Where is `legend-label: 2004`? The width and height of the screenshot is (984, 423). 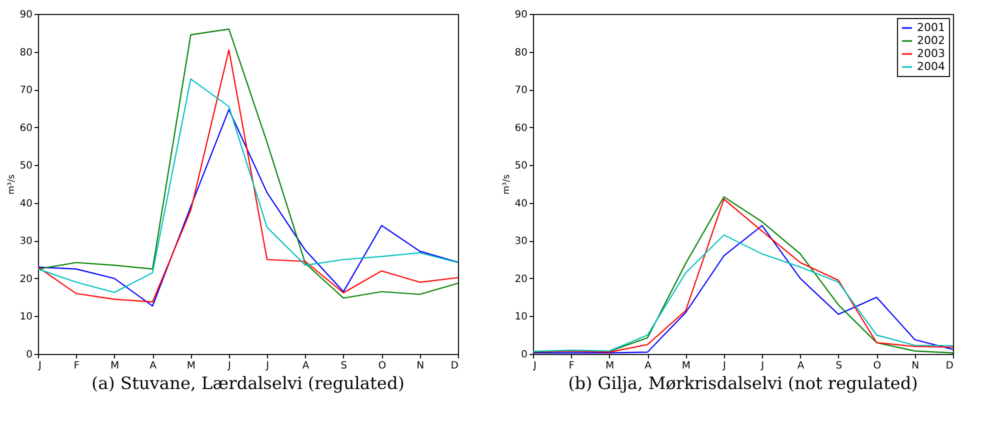 legend-label: 2004 is located at coordinates (931, 66).